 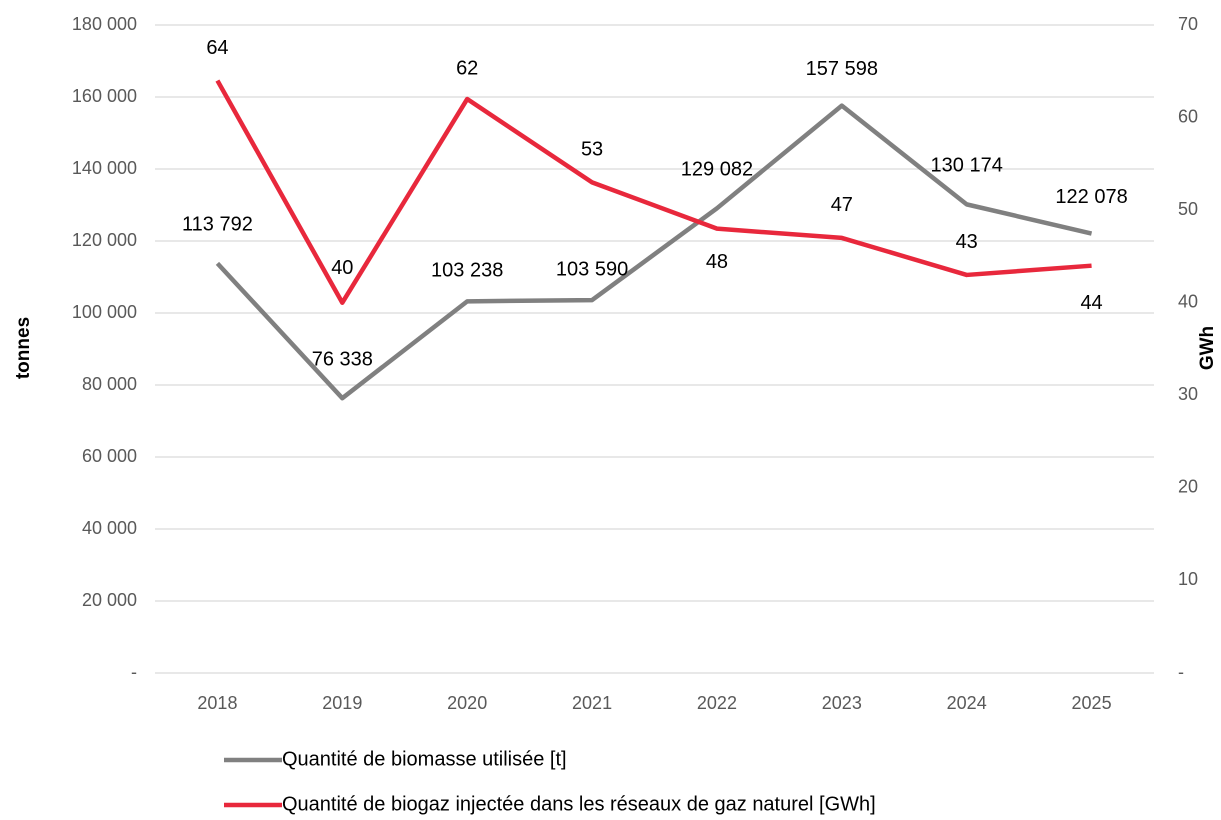 I want to click on data-label: 122 078, so click(x=1091, y=197).